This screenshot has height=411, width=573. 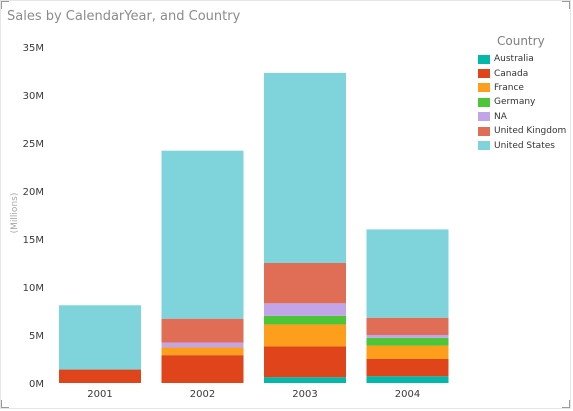 What do you see at coordinates (33, 144) in the screenshot?
I see `y-tick-label: 25M` at bounding box center [33, 144].